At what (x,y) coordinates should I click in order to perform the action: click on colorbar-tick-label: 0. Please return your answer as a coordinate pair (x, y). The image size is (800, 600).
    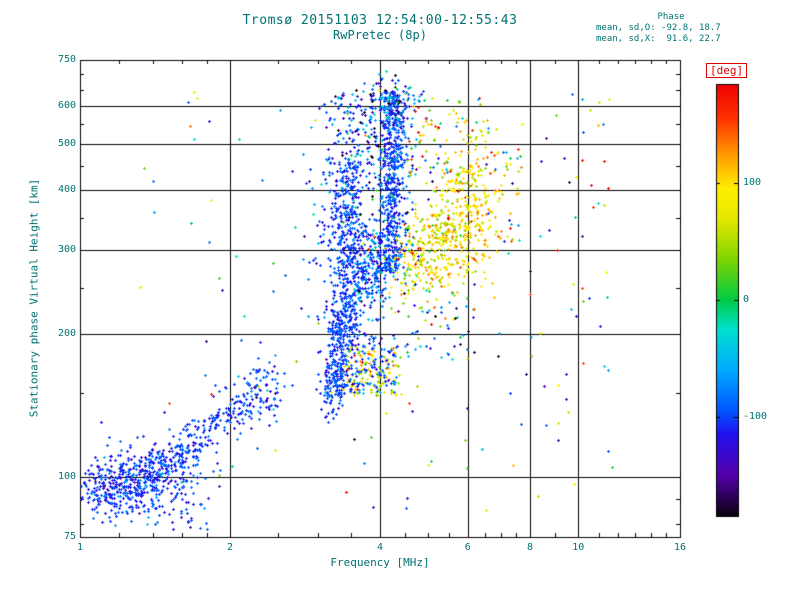
    Looking at the image, I should click on (746, 299).